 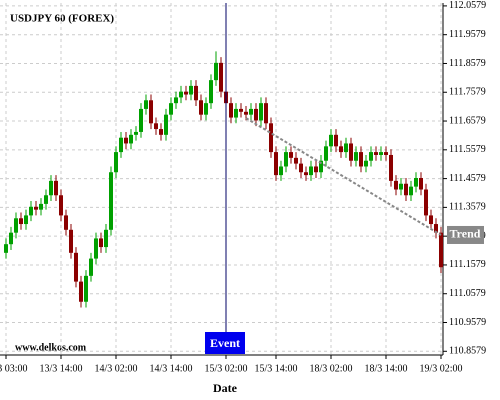 I want to click on x-tick-label: 13/3 03:00, so click(x=14, y=368).